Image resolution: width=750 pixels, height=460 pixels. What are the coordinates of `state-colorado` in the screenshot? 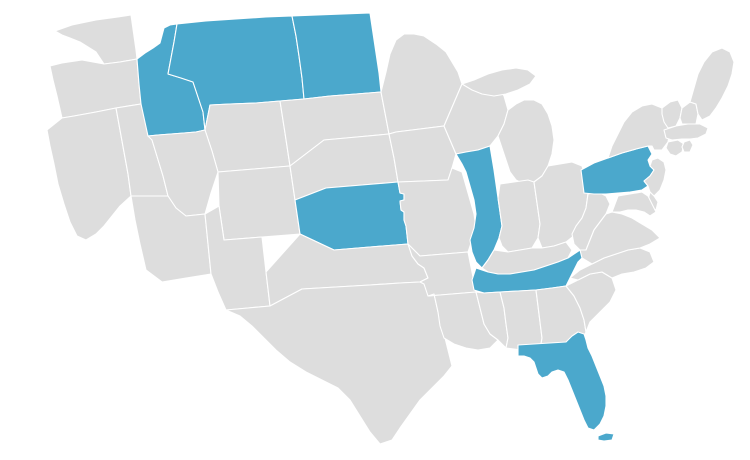 It's located at (259, 203).